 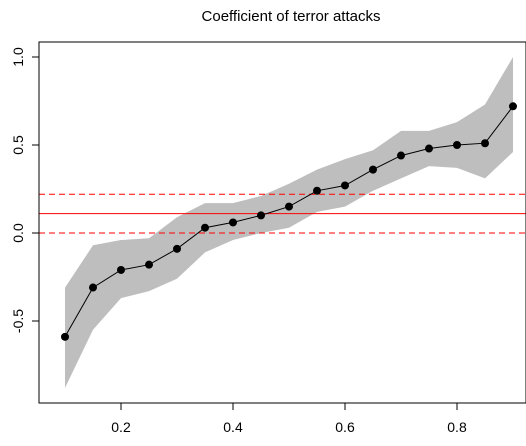 What do you see at coordinates (282, 213) in the screenshot?
I see `reference-lines-layer` at bounding box center [282, 213].